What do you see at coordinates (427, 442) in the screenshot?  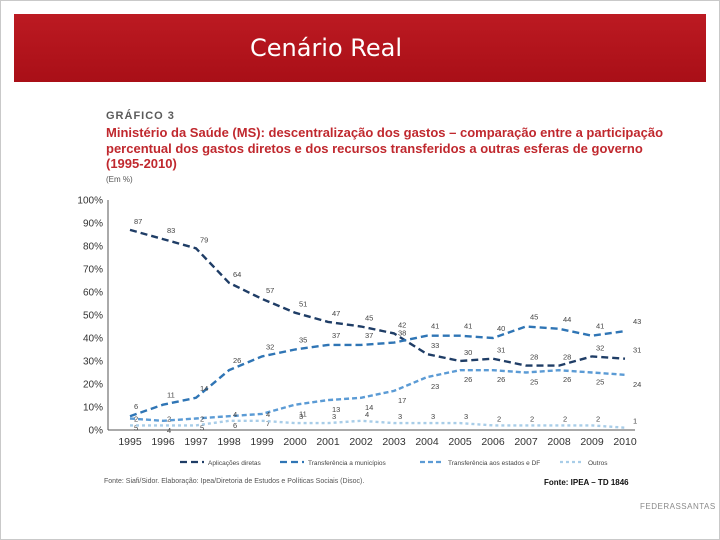 I see `x-tick-label: 2004` at bounding box center [427, 442].